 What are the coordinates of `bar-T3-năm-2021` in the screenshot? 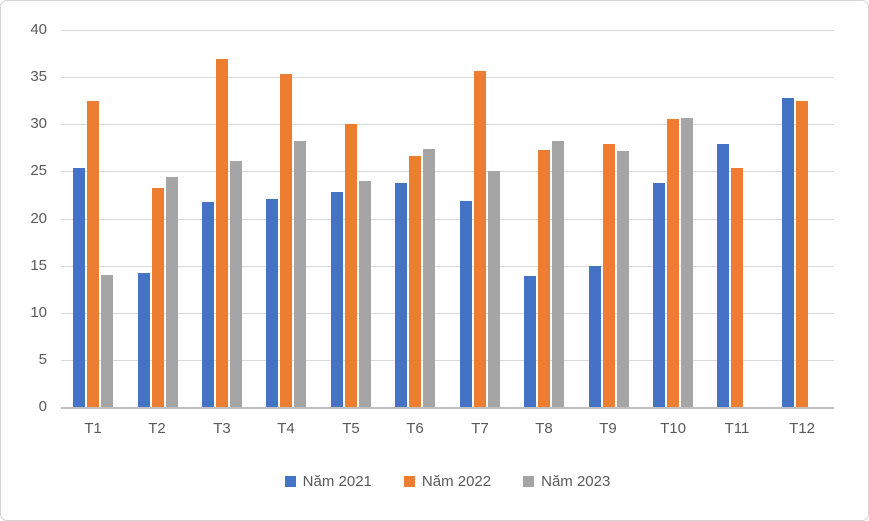 It's located at (208, 304).